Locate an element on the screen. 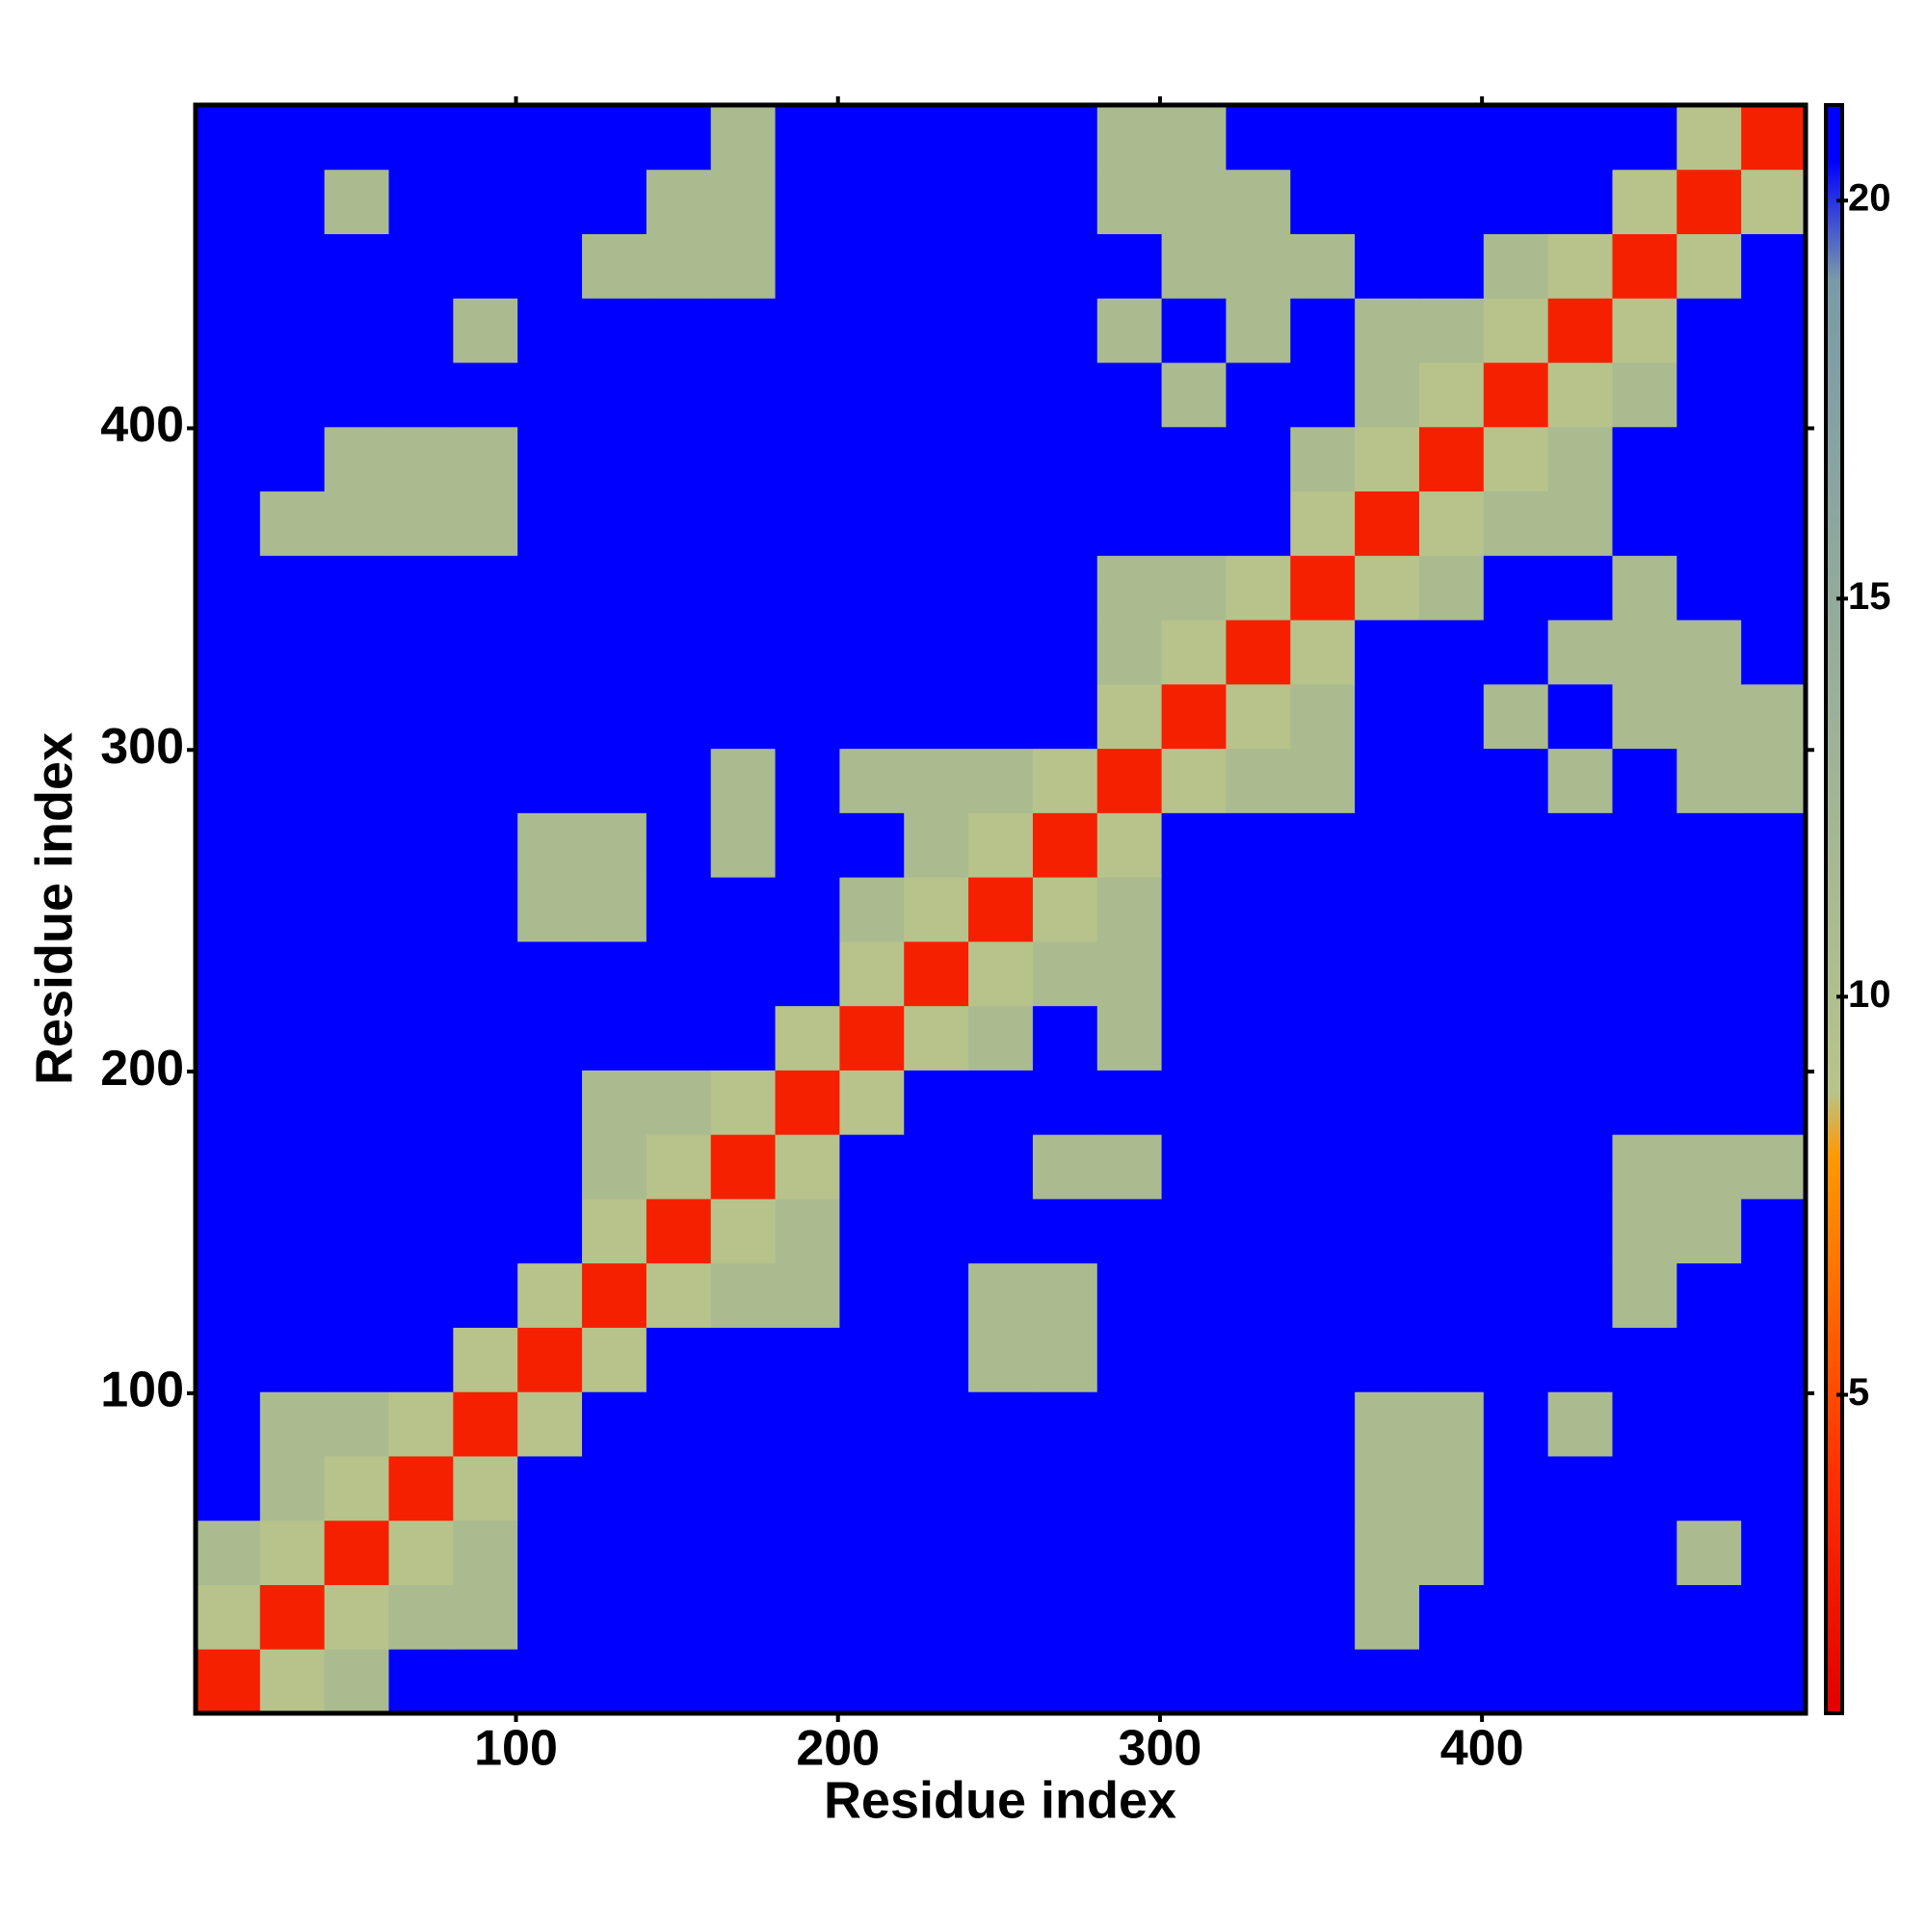 The width and height of the screenshot is (1927, 1932). y-axis-title: Residue index is located at coordinates (54, 908).